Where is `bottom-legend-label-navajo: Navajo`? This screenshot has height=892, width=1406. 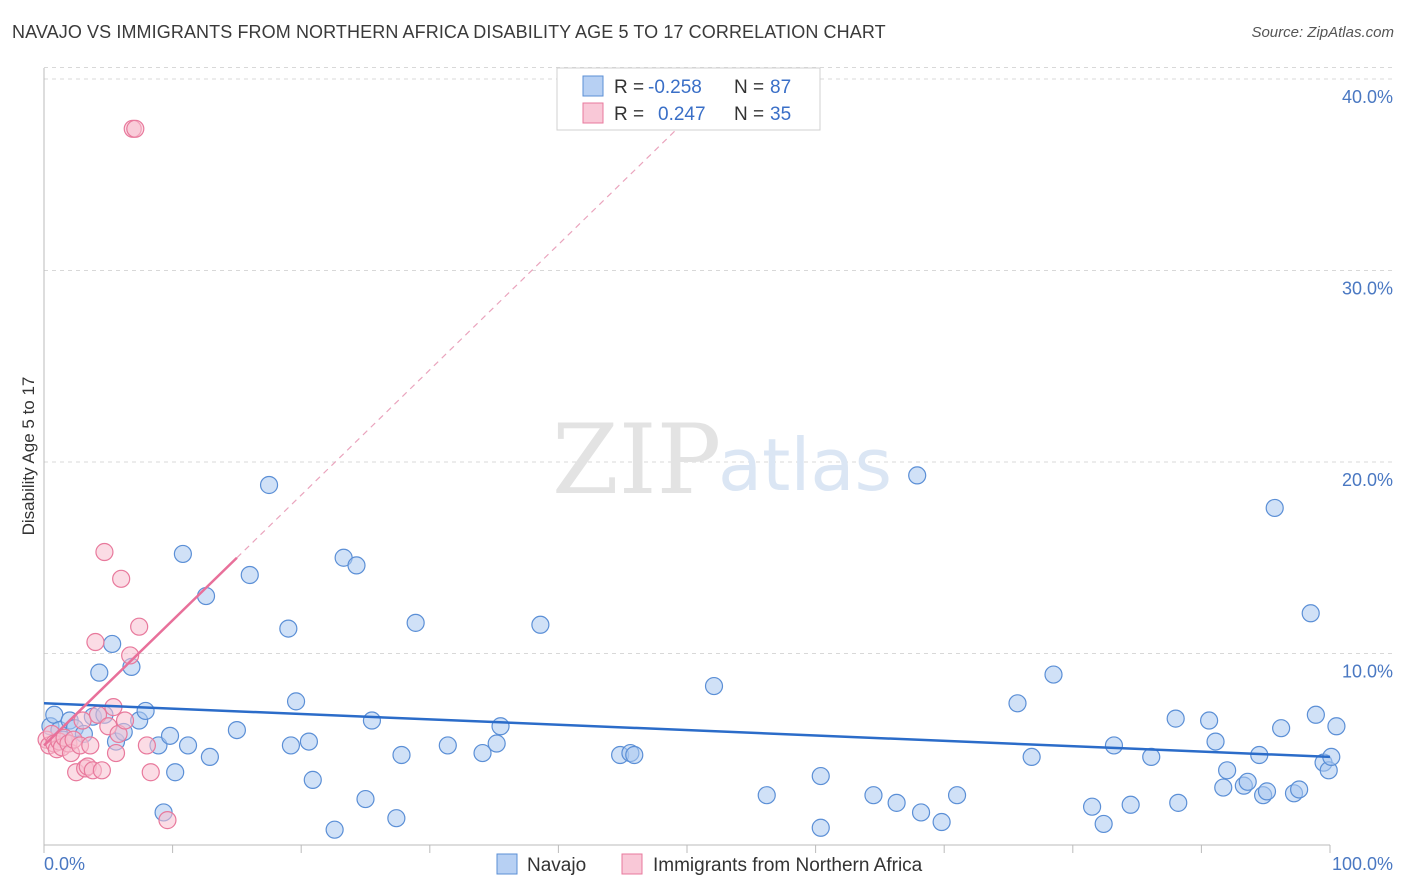 bottom-legend-label-navajo: Navajo is located at coordinates (556, 865).